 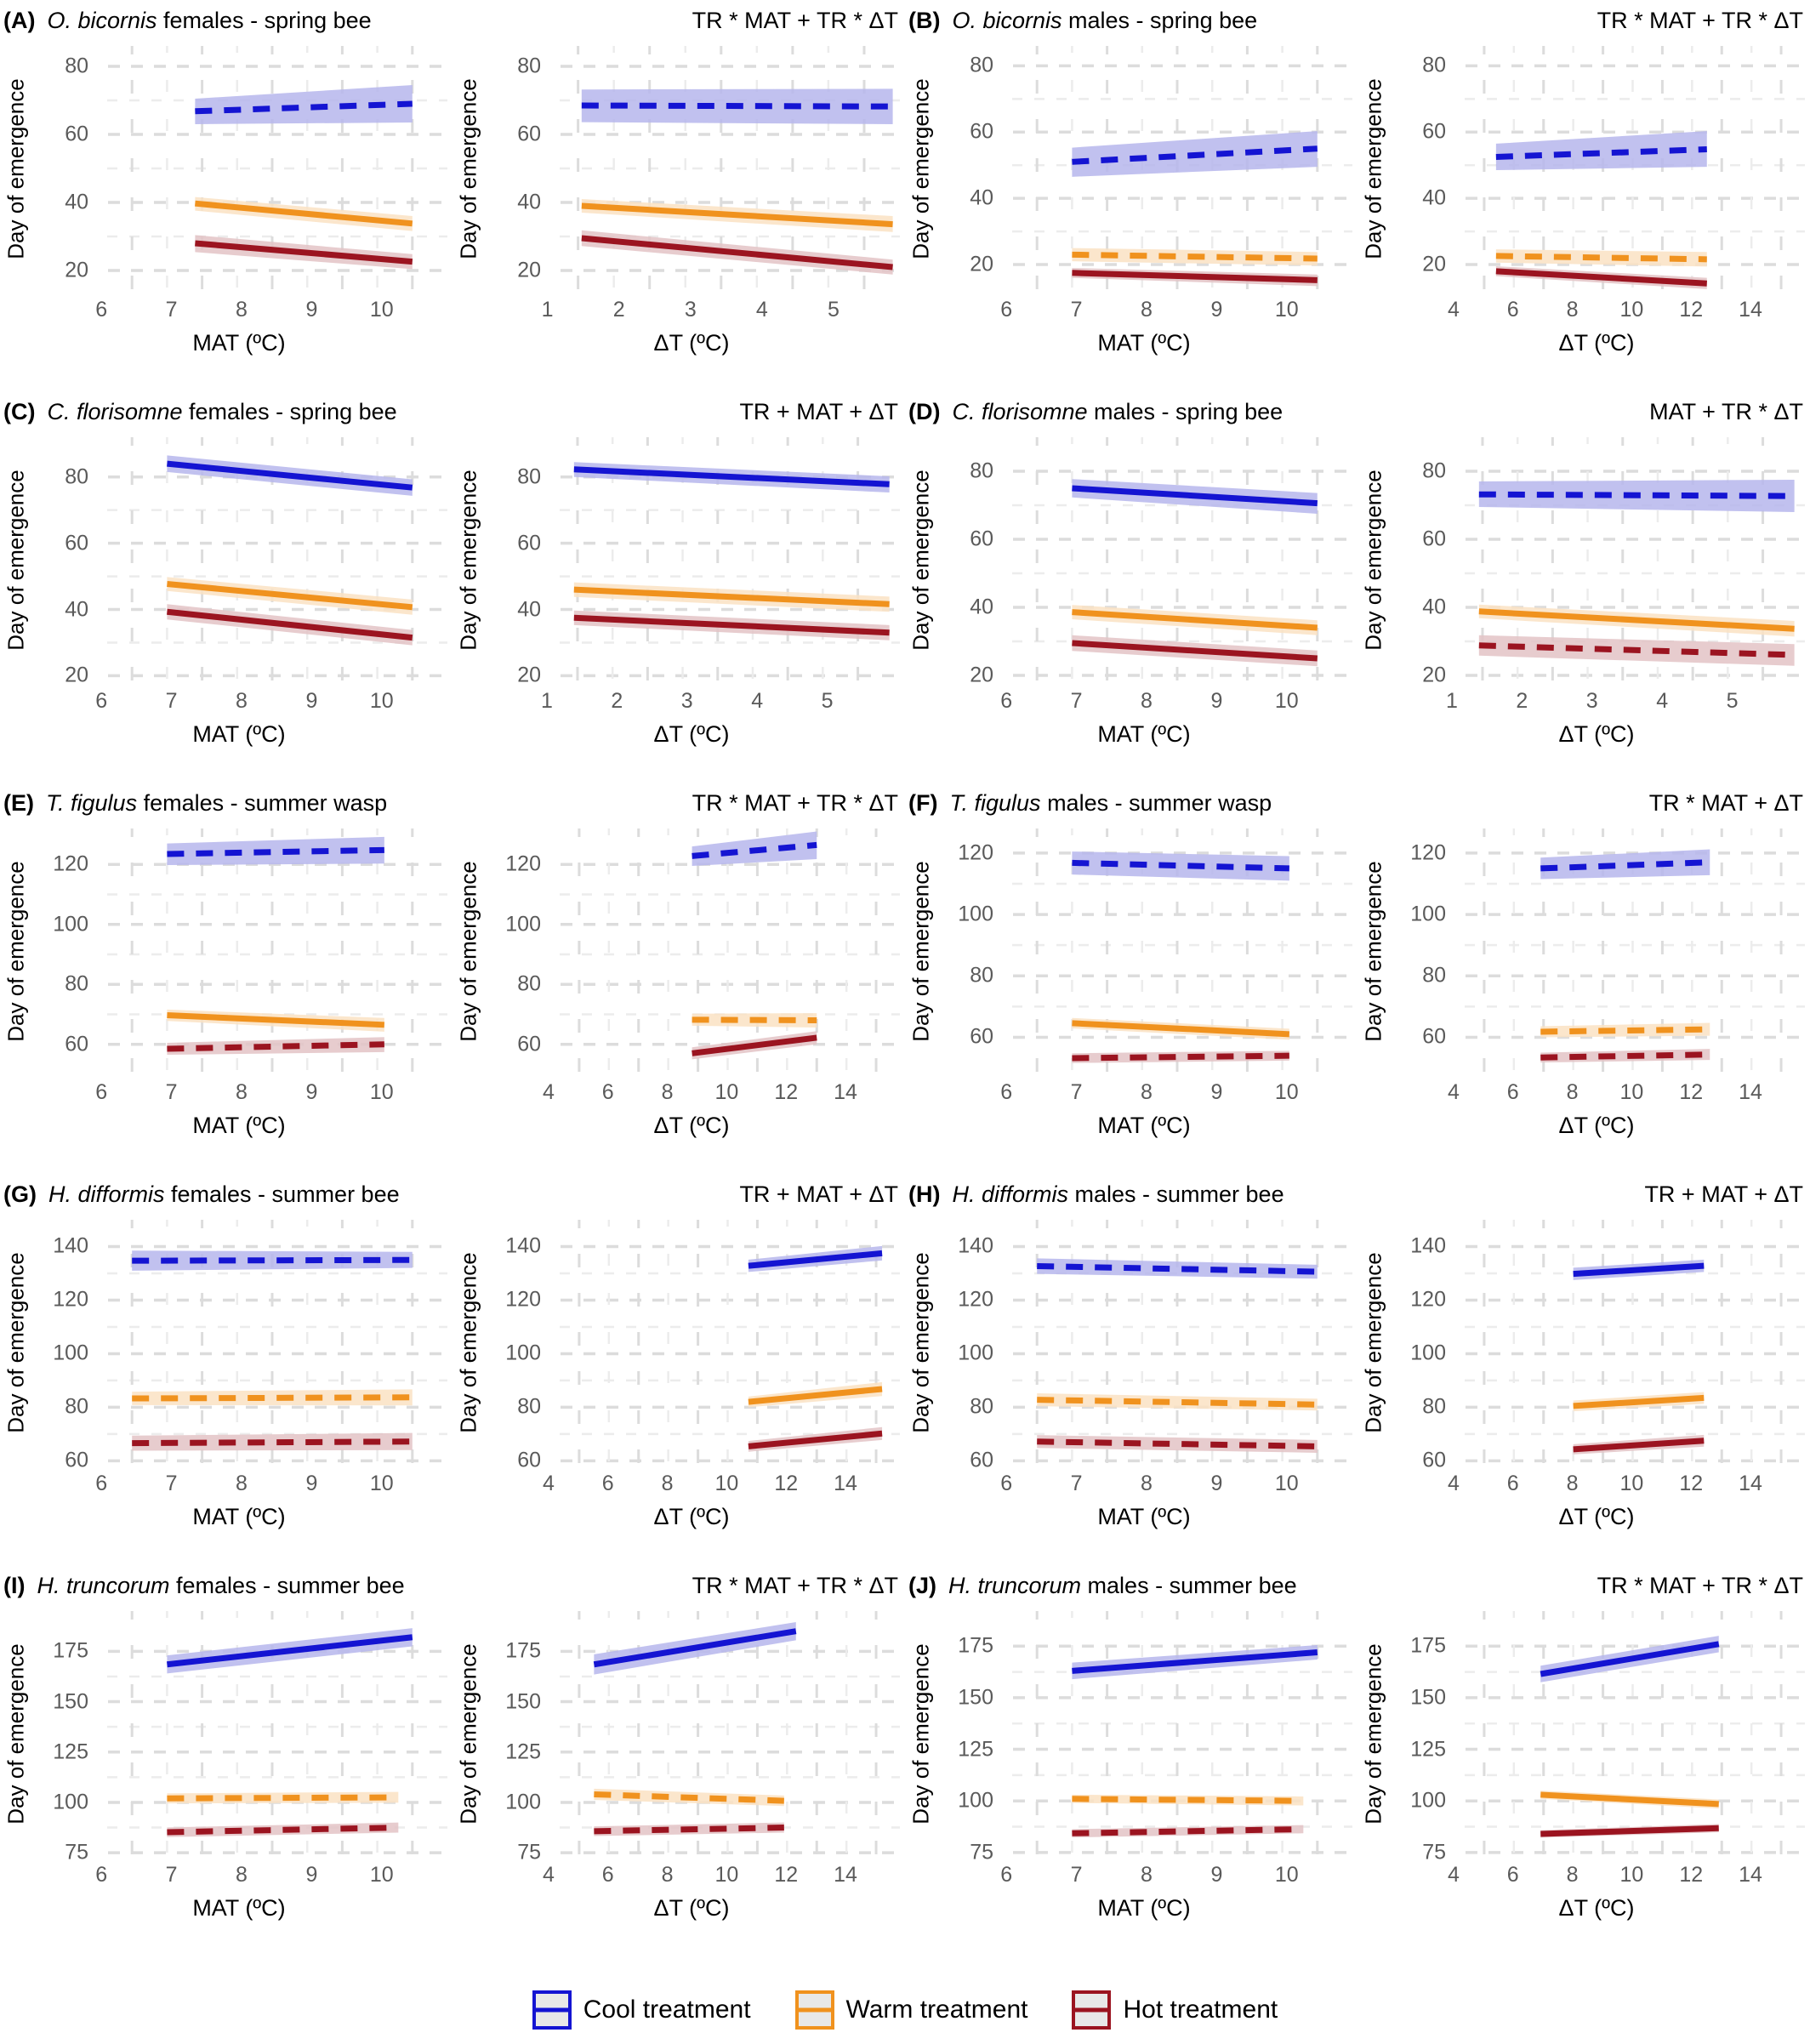 What do you see at coordinates (924, 1194) in the screenshot?
I see `panel-letter: (H)` at bounding box center [924, 1194].